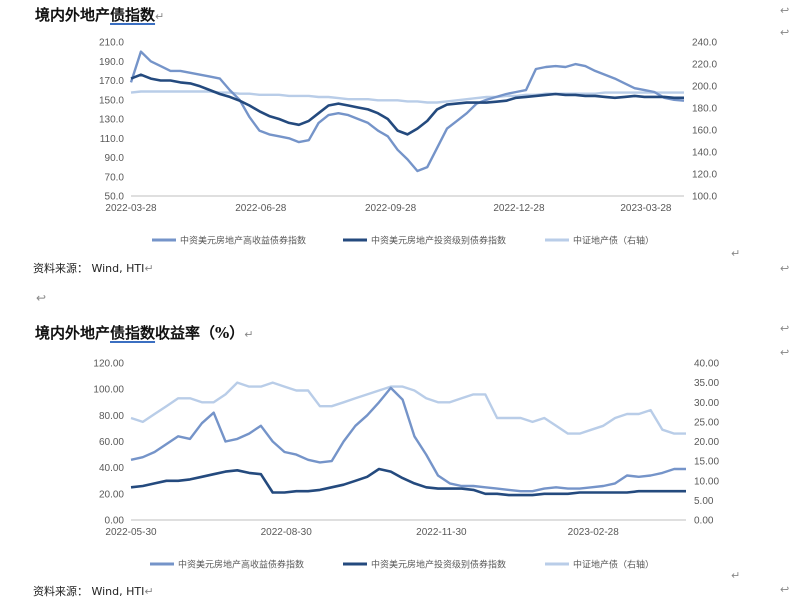  I want to click on y-left-tick-label: 120.00, so click(108, 364).